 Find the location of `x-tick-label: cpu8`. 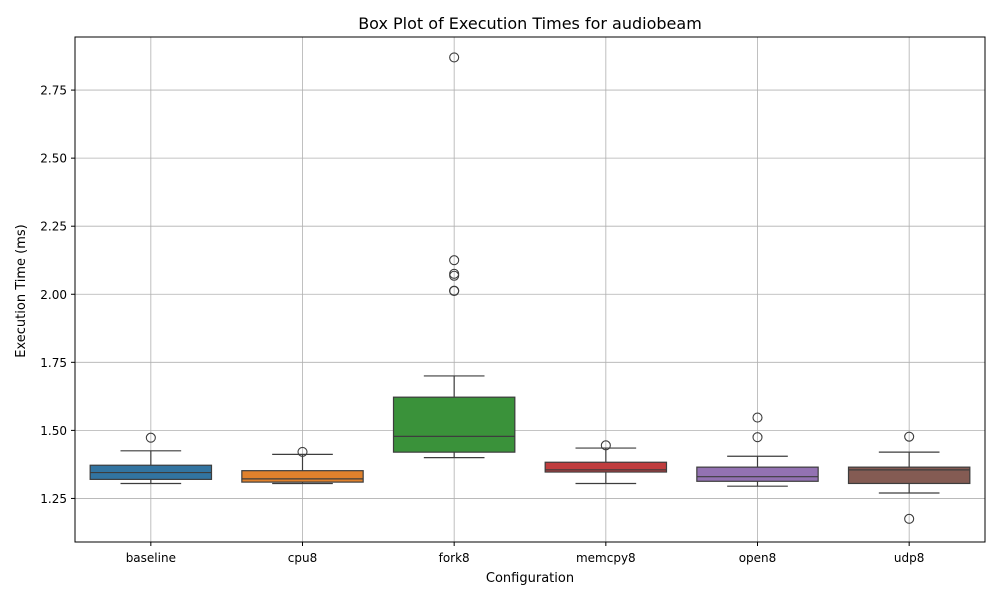

x-tick-label: cpu8 is located at coordinates (302, 558).